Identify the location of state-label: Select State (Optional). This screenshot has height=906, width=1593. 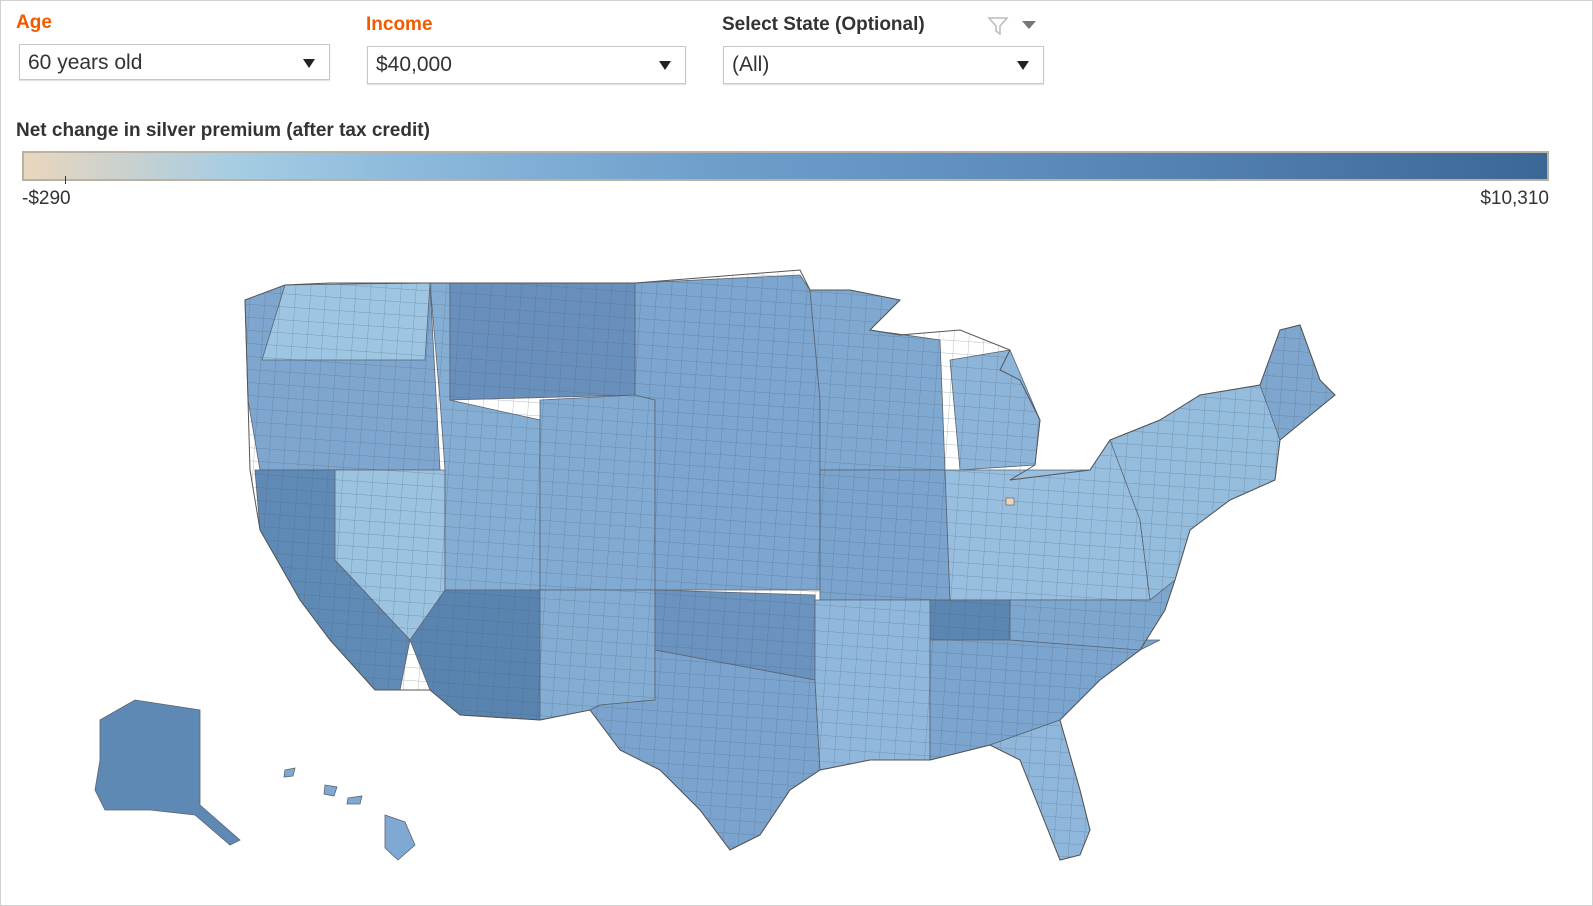
(823, 24).